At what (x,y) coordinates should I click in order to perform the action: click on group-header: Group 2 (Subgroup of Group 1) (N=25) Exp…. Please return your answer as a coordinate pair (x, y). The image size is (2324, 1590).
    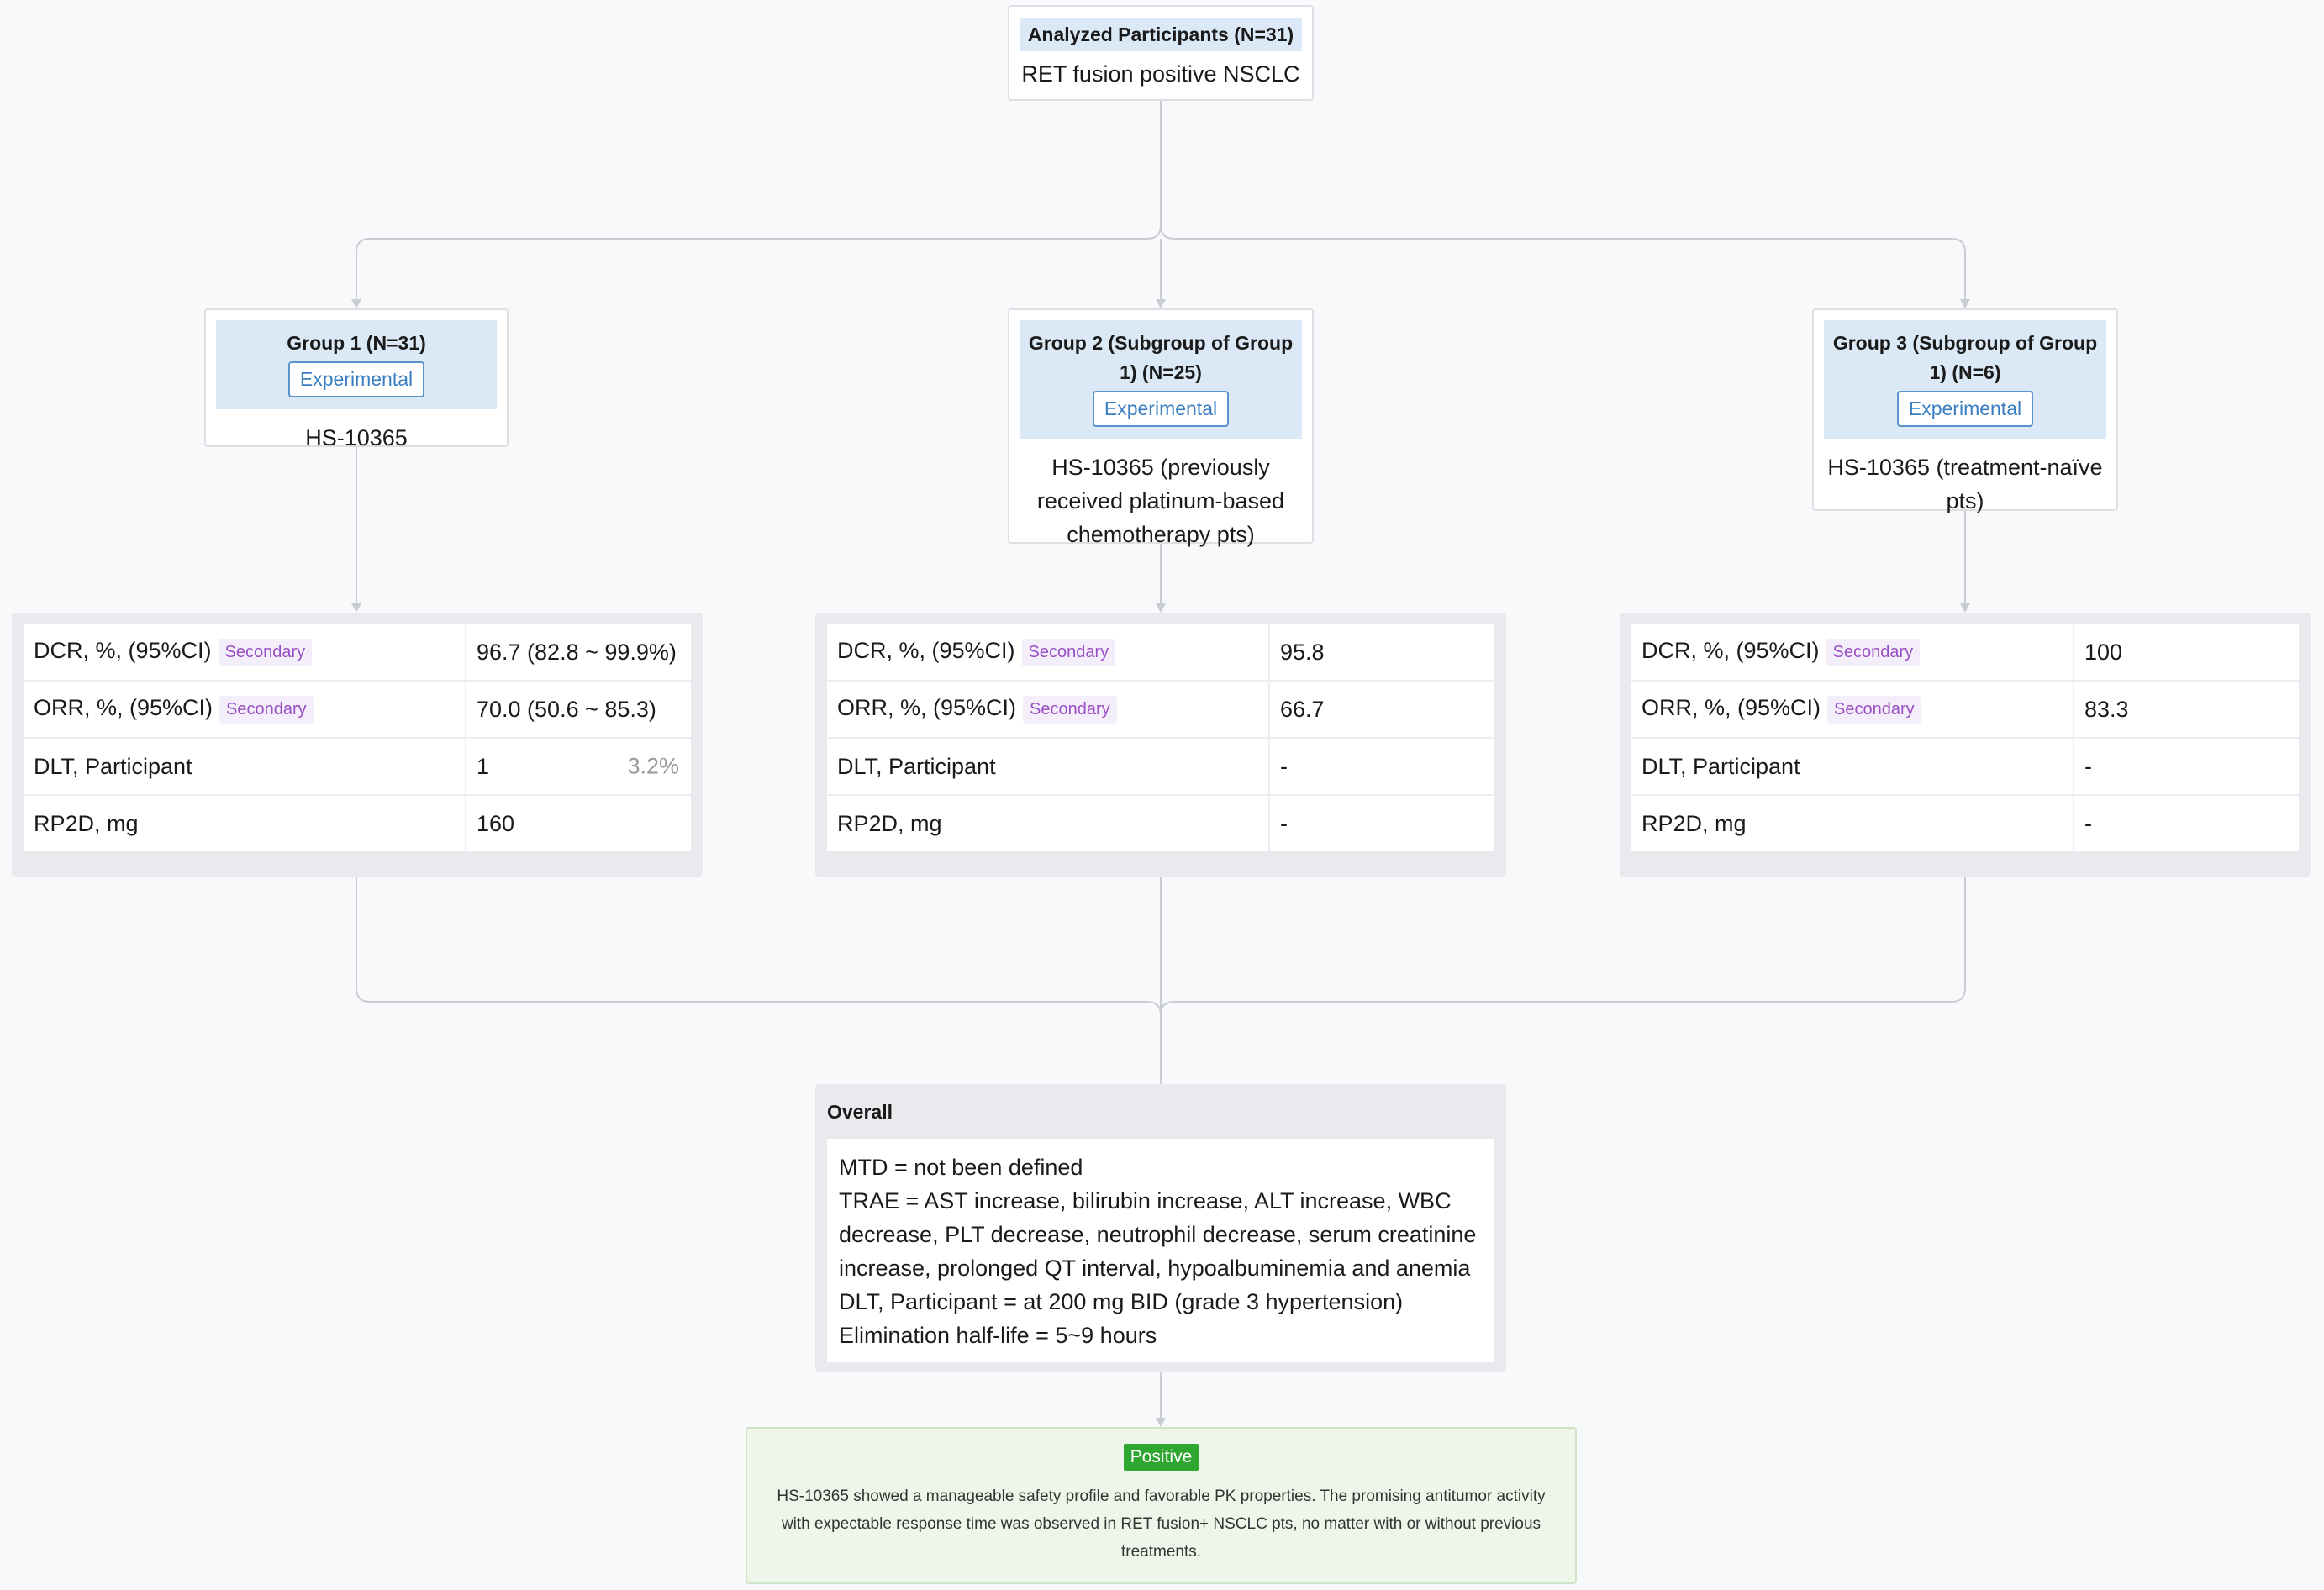
    Looking at the image, I should click on (1161, 379).